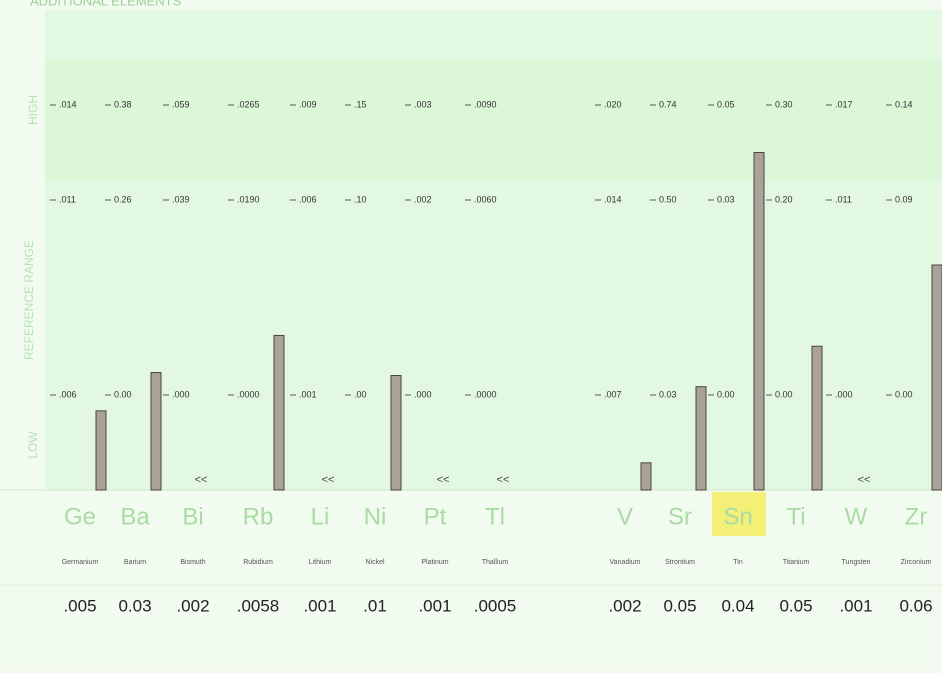 This screenshot has width=942, height=673. I want to click on tick-label: .059, so click(181, 104).